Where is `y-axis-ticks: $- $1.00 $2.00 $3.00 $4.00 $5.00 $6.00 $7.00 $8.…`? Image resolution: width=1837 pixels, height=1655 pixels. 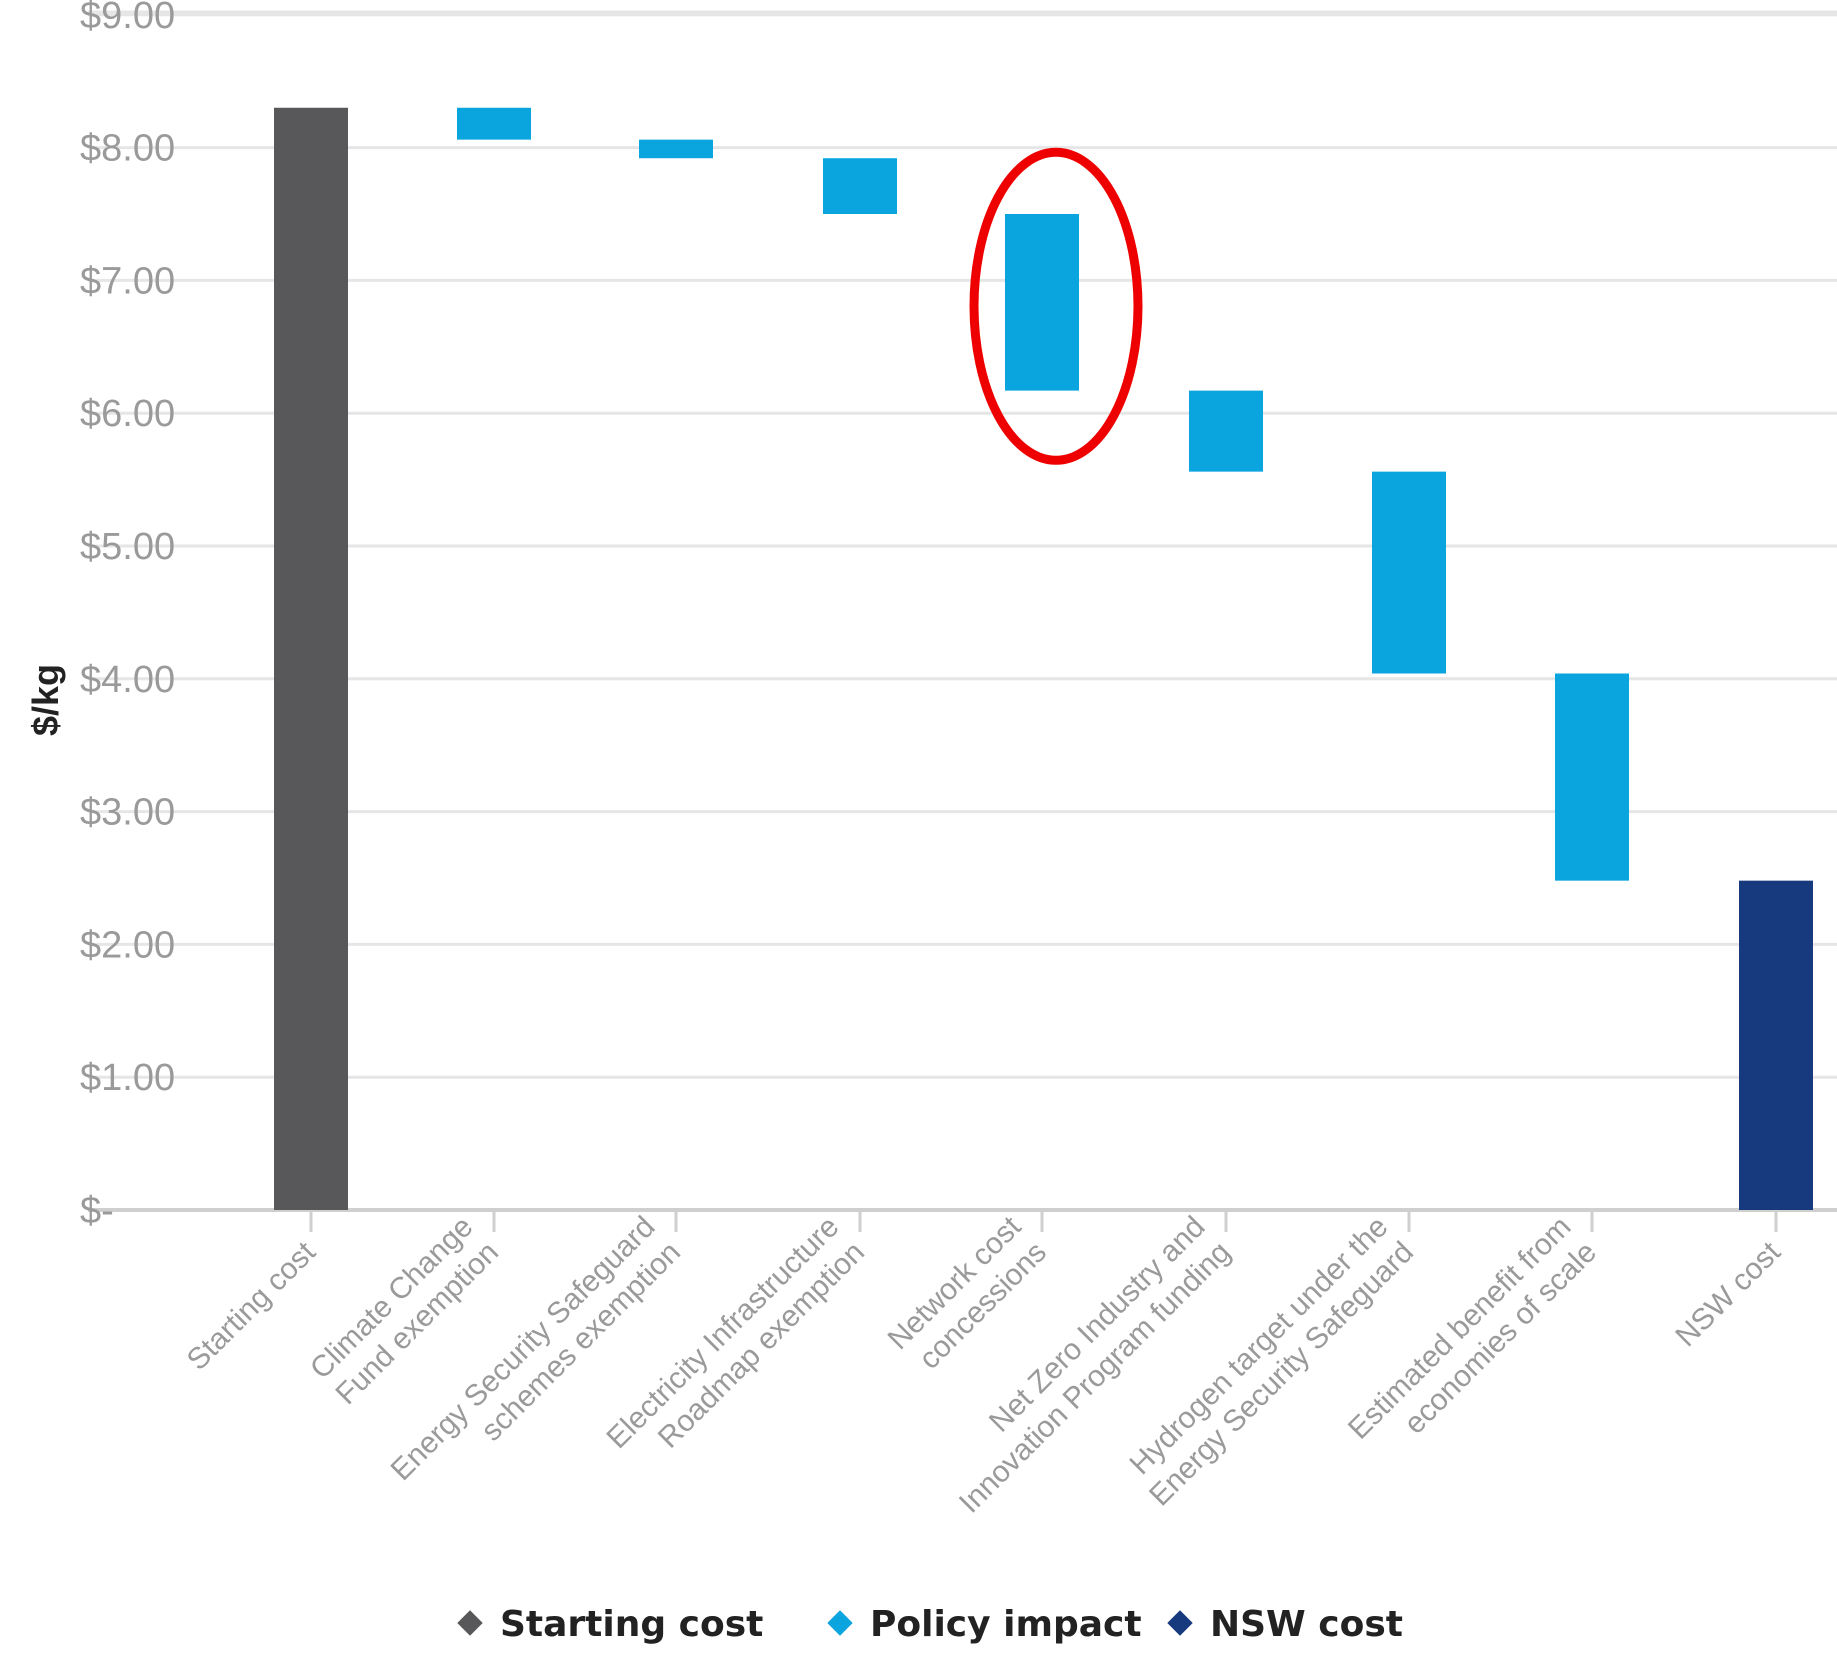
y-axis-ticks: $- $1.00 $2.00 $3.00 $4.00 $5.00 $6.00 $7.00 $8.… is located at coordinates (127, 616).